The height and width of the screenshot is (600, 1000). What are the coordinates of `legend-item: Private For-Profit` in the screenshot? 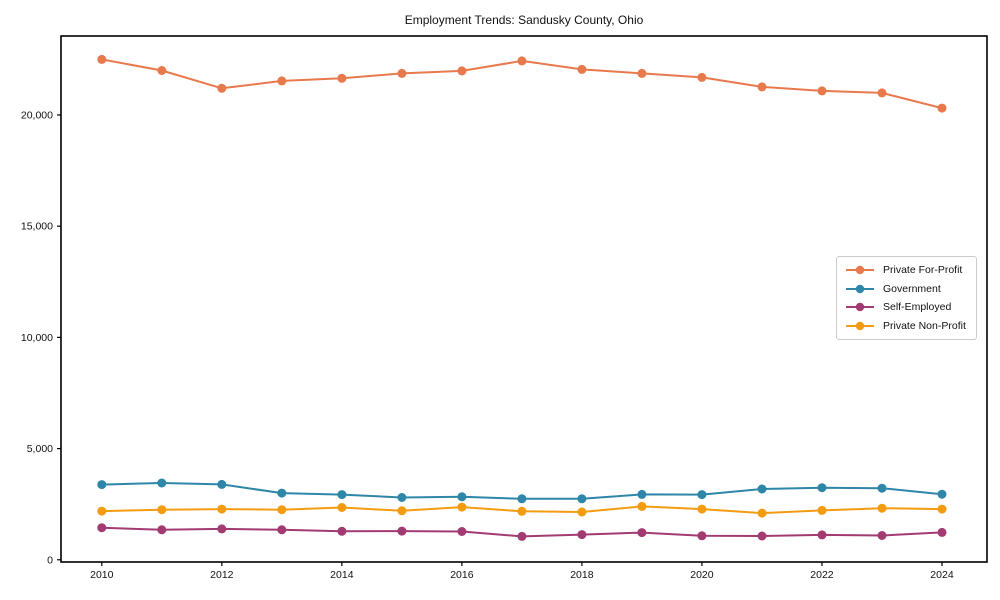 It's located at (906, 270).